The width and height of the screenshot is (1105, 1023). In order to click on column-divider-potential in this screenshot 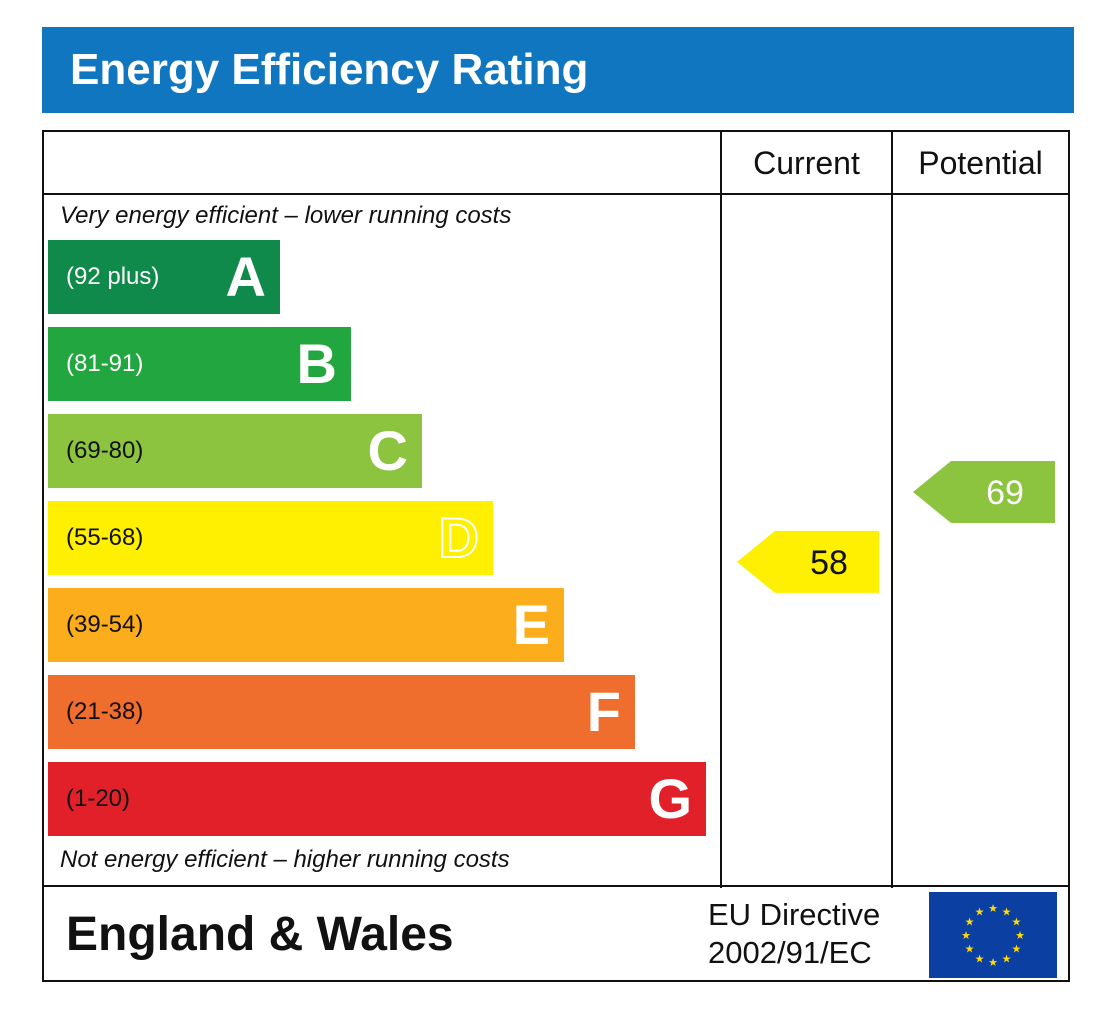, I will do `click(892, 510)`.